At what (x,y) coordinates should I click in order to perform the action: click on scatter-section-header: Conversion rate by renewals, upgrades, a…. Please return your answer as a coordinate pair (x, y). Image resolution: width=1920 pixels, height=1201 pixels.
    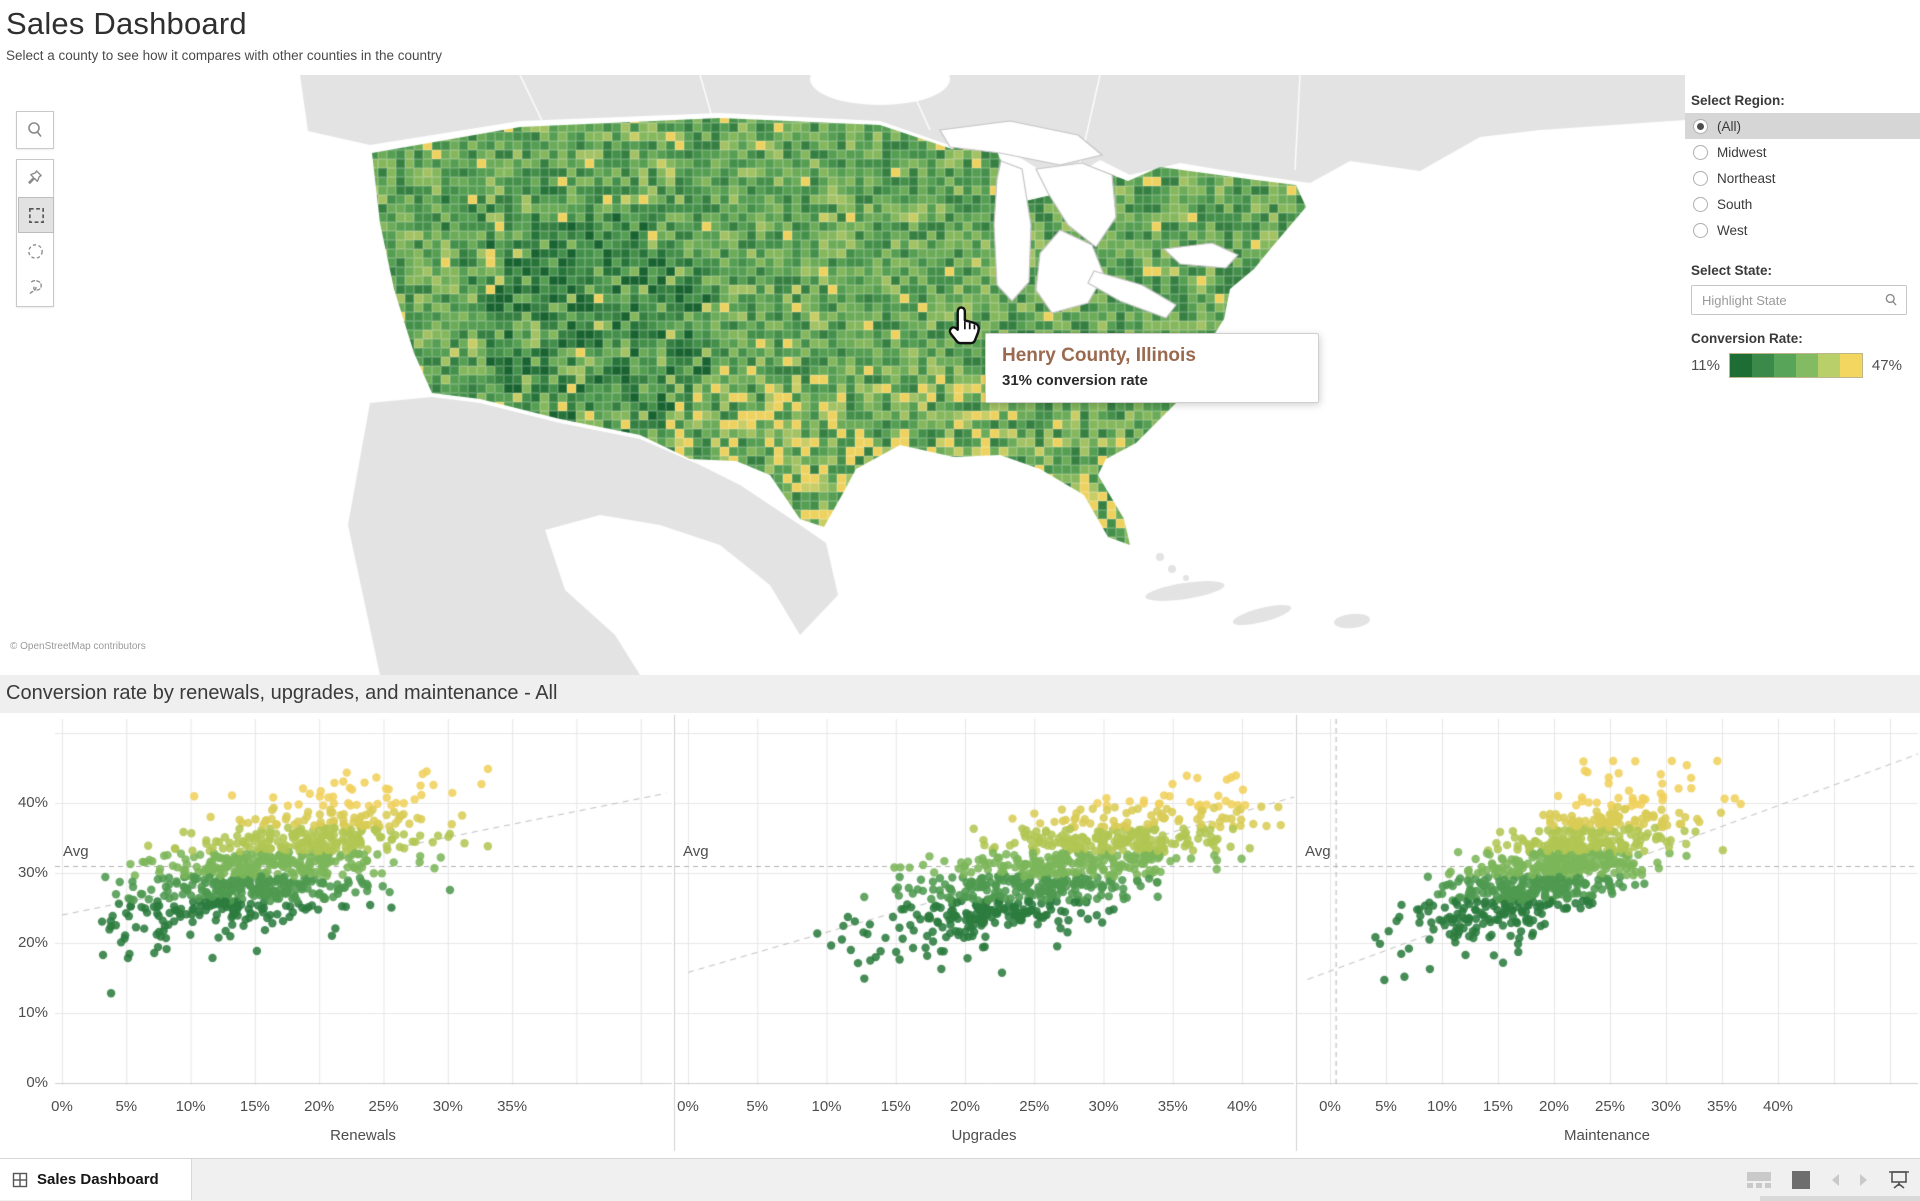
    Looking at the image, I should click on (960, 694).